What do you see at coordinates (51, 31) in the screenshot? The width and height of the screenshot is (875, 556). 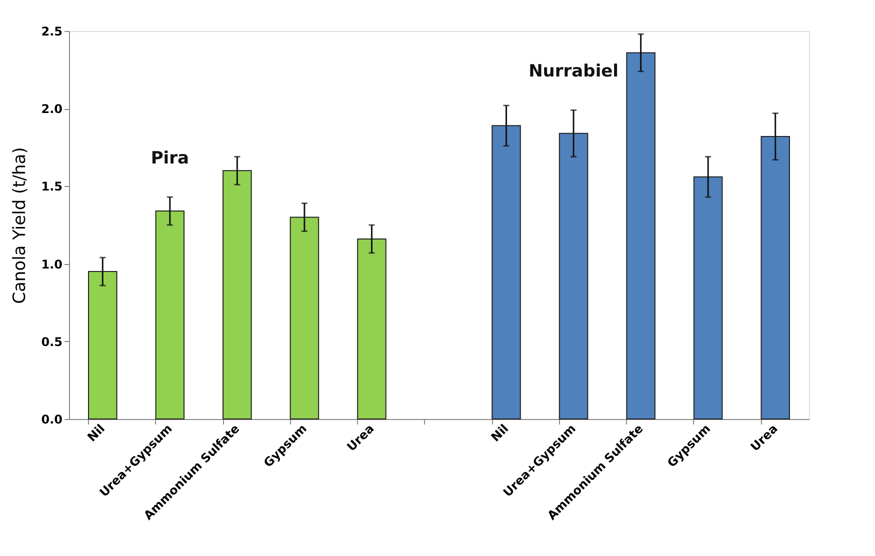 I see `y-tick-label: 2.5` at bounding box center [51, 31].